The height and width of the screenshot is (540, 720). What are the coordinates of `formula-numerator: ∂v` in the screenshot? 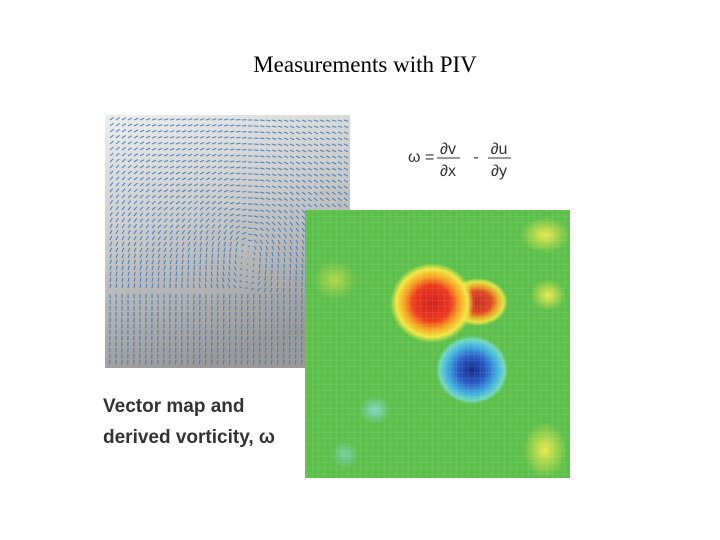 It's located at (448, 149).